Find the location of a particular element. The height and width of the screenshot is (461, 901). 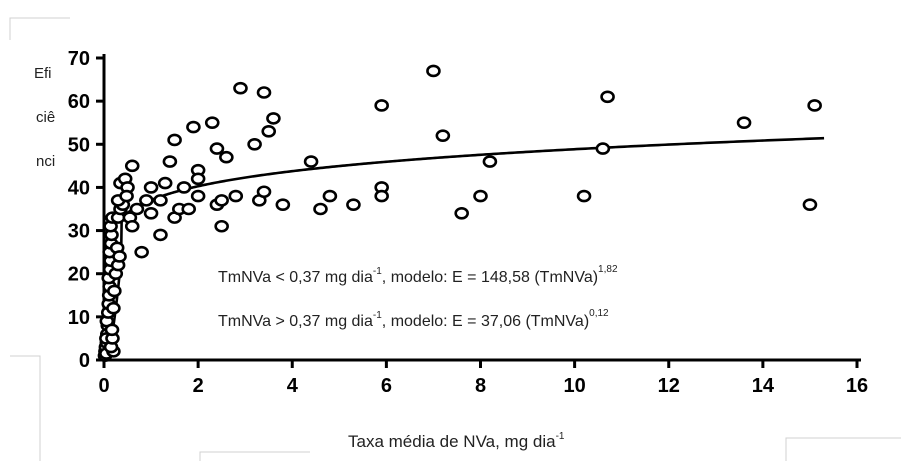

x-tick-label: 16 is located at coordinates (857, 386).